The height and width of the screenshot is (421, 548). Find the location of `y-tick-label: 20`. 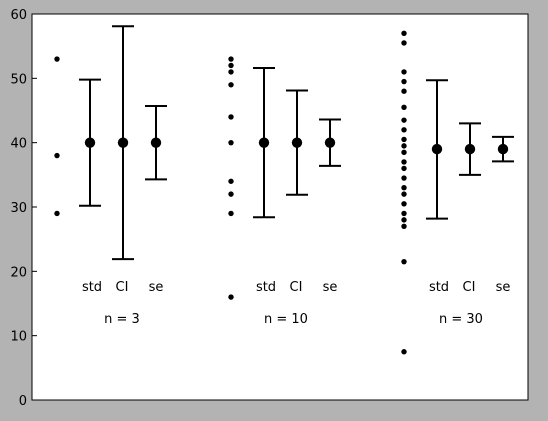

y-tick-label: 20 is located at coordinates (18, 272).